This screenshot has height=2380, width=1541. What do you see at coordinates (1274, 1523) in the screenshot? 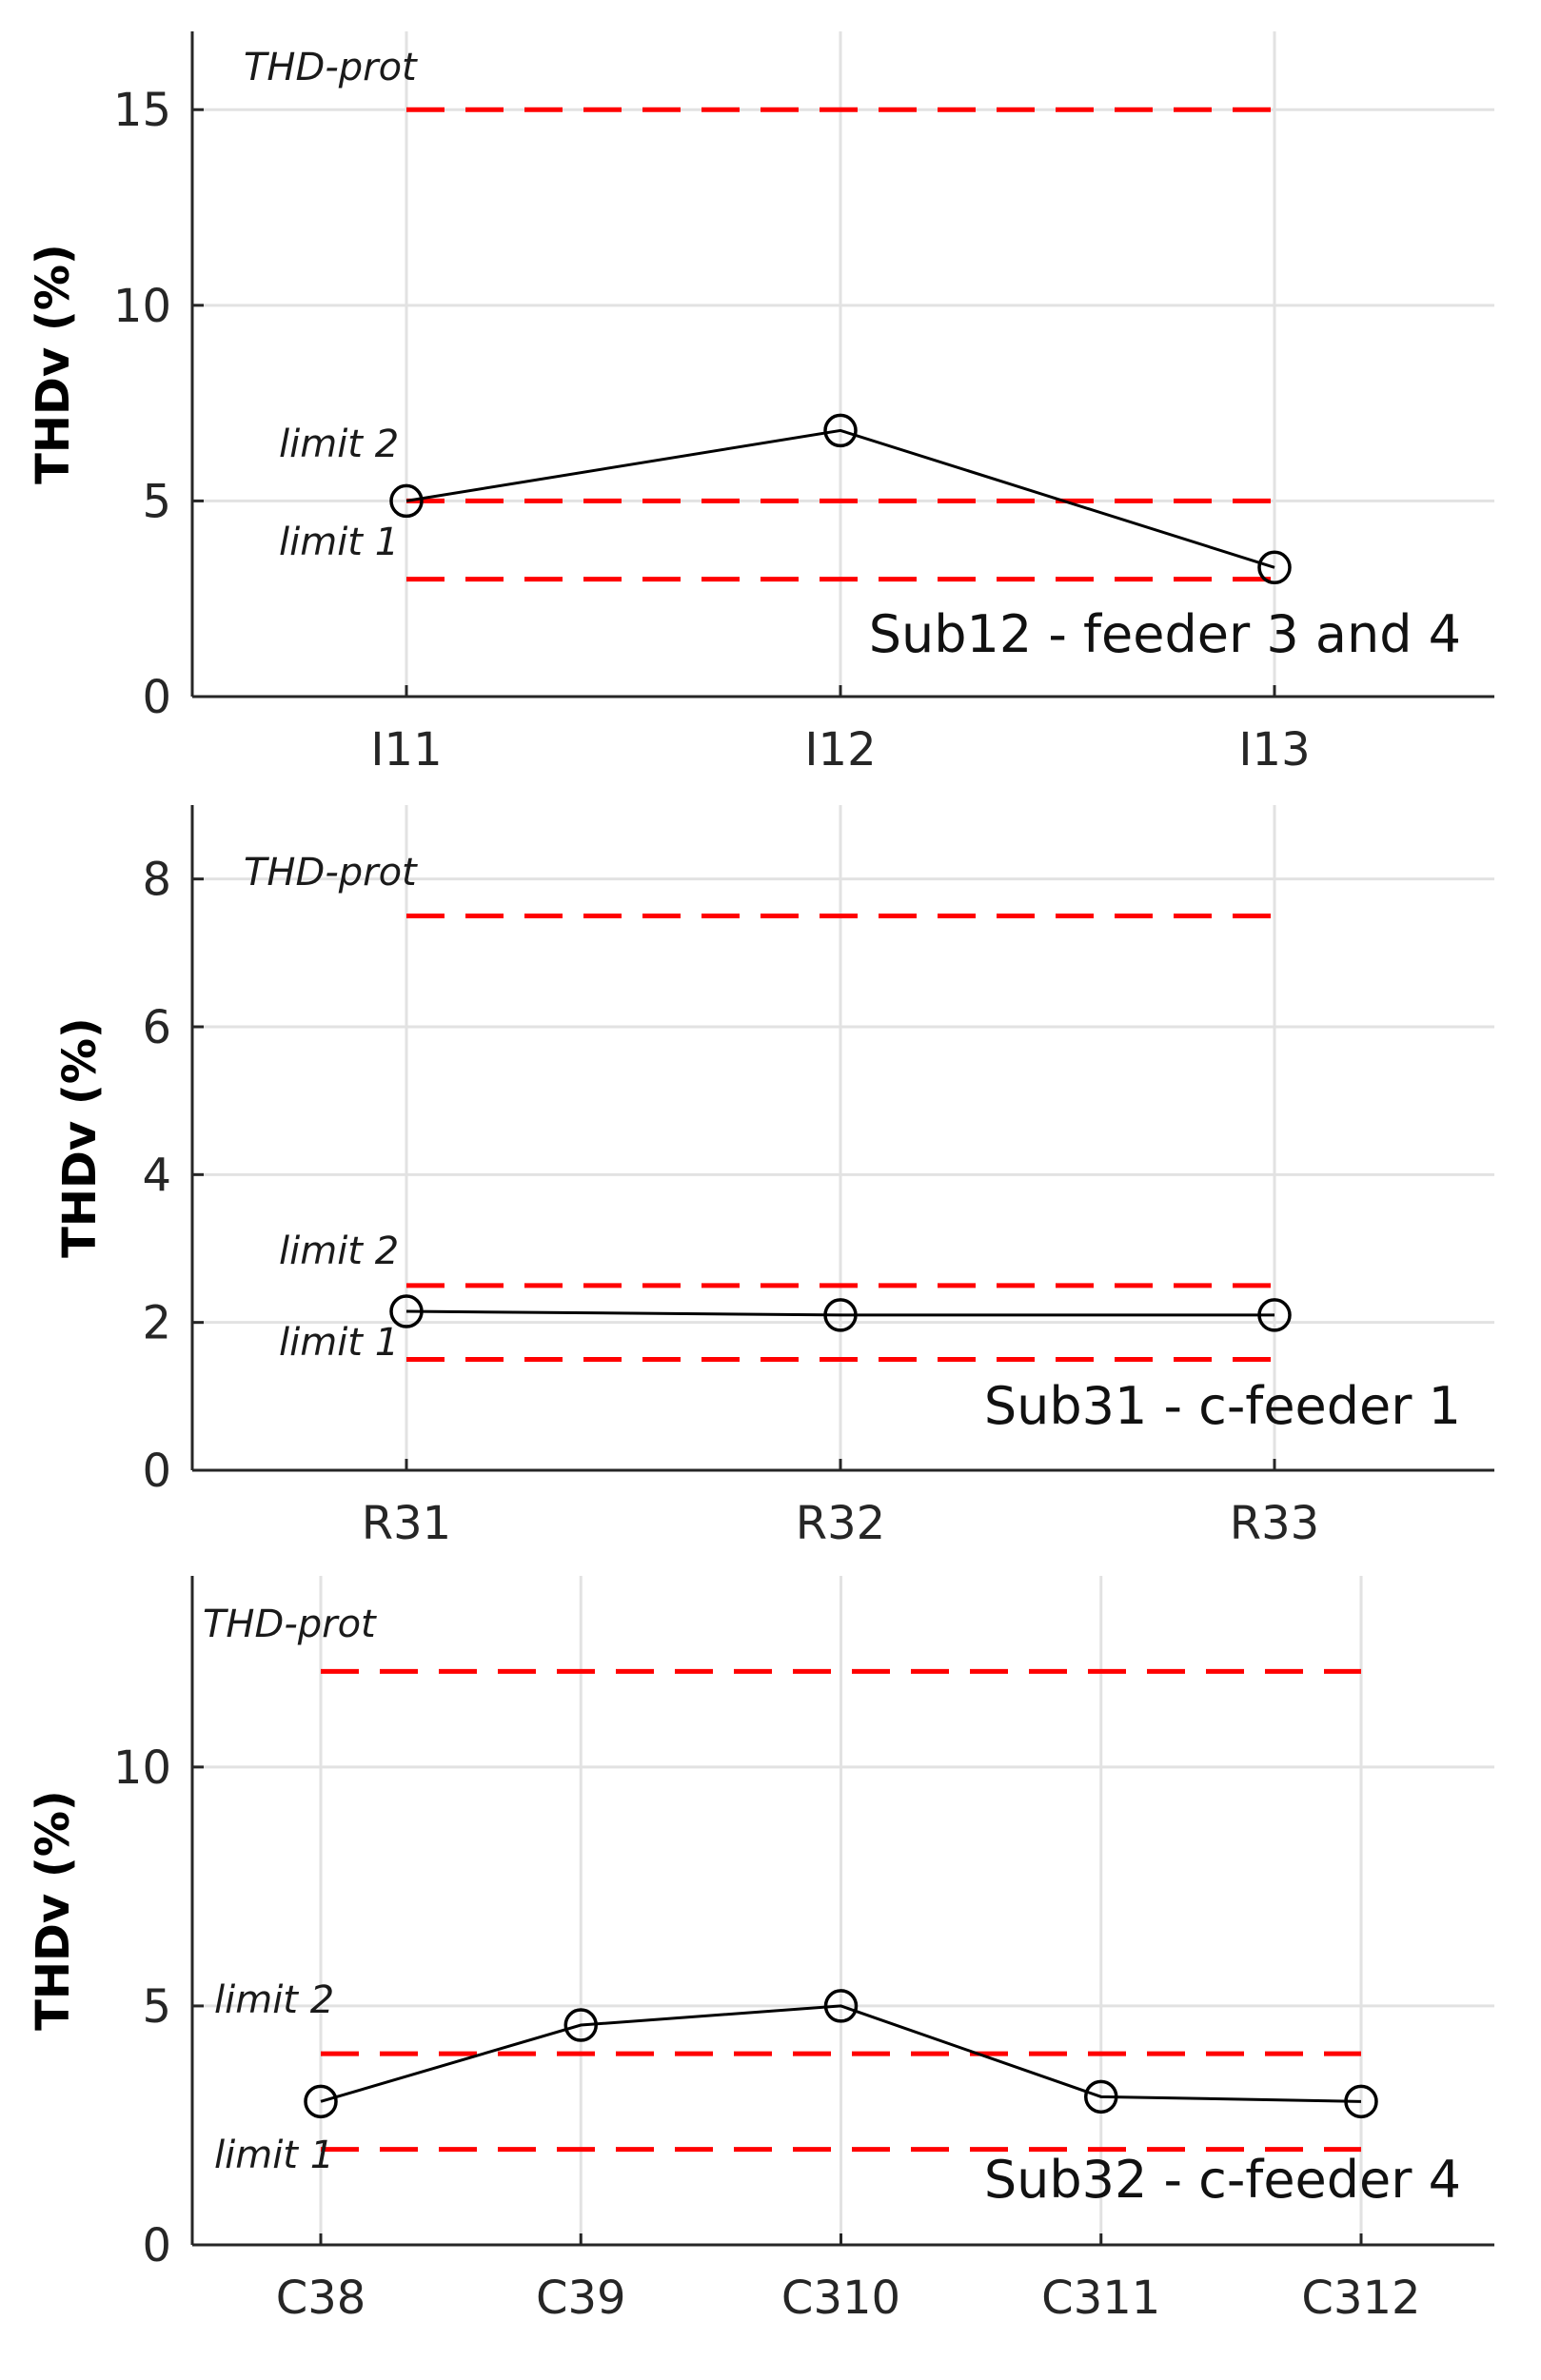
I see `x-tick-label: R33` at bounding box center [1274, 1523].